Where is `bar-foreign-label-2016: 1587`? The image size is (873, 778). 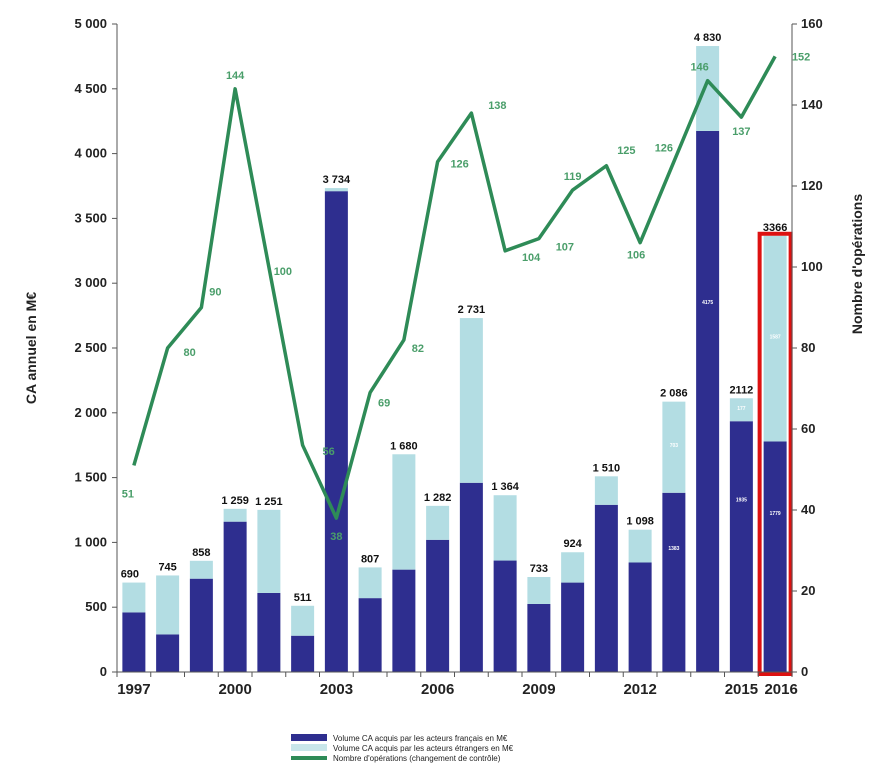
bar-foreign-label-2016: 1587 is located at coordinates (775, 338).